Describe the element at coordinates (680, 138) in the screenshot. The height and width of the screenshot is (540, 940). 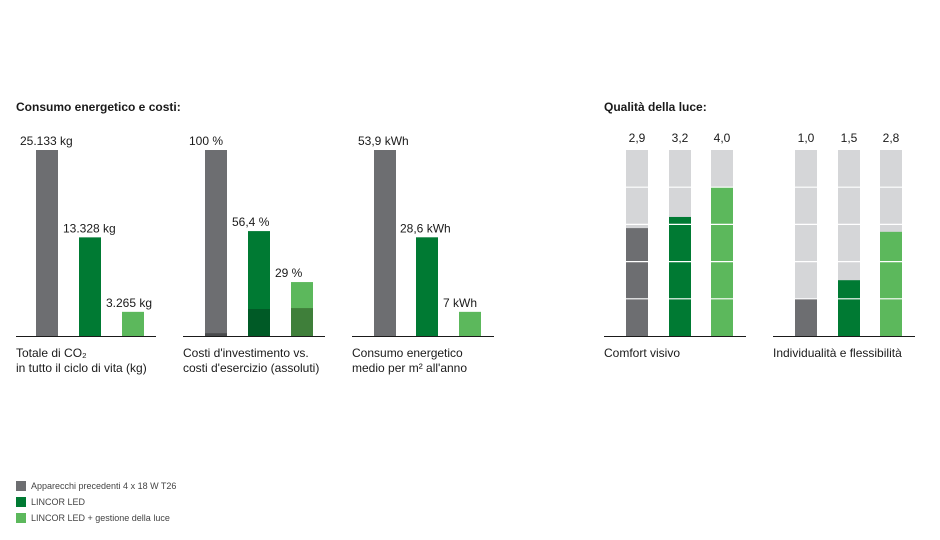
I see `data-label-3-lincor: 3,2` at that location.